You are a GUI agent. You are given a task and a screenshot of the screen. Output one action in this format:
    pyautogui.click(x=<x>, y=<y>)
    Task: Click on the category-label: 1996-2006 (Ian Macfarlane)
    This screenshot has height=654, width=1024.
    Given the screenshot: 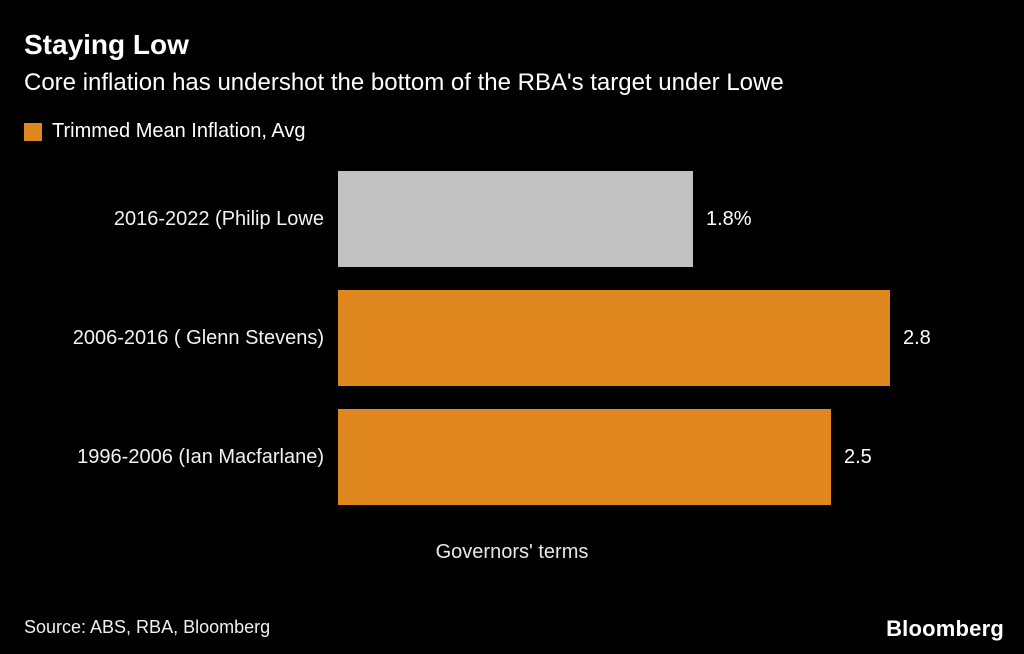 What is the action you would take?
    pyautogui.click(x=200, y=456)
    